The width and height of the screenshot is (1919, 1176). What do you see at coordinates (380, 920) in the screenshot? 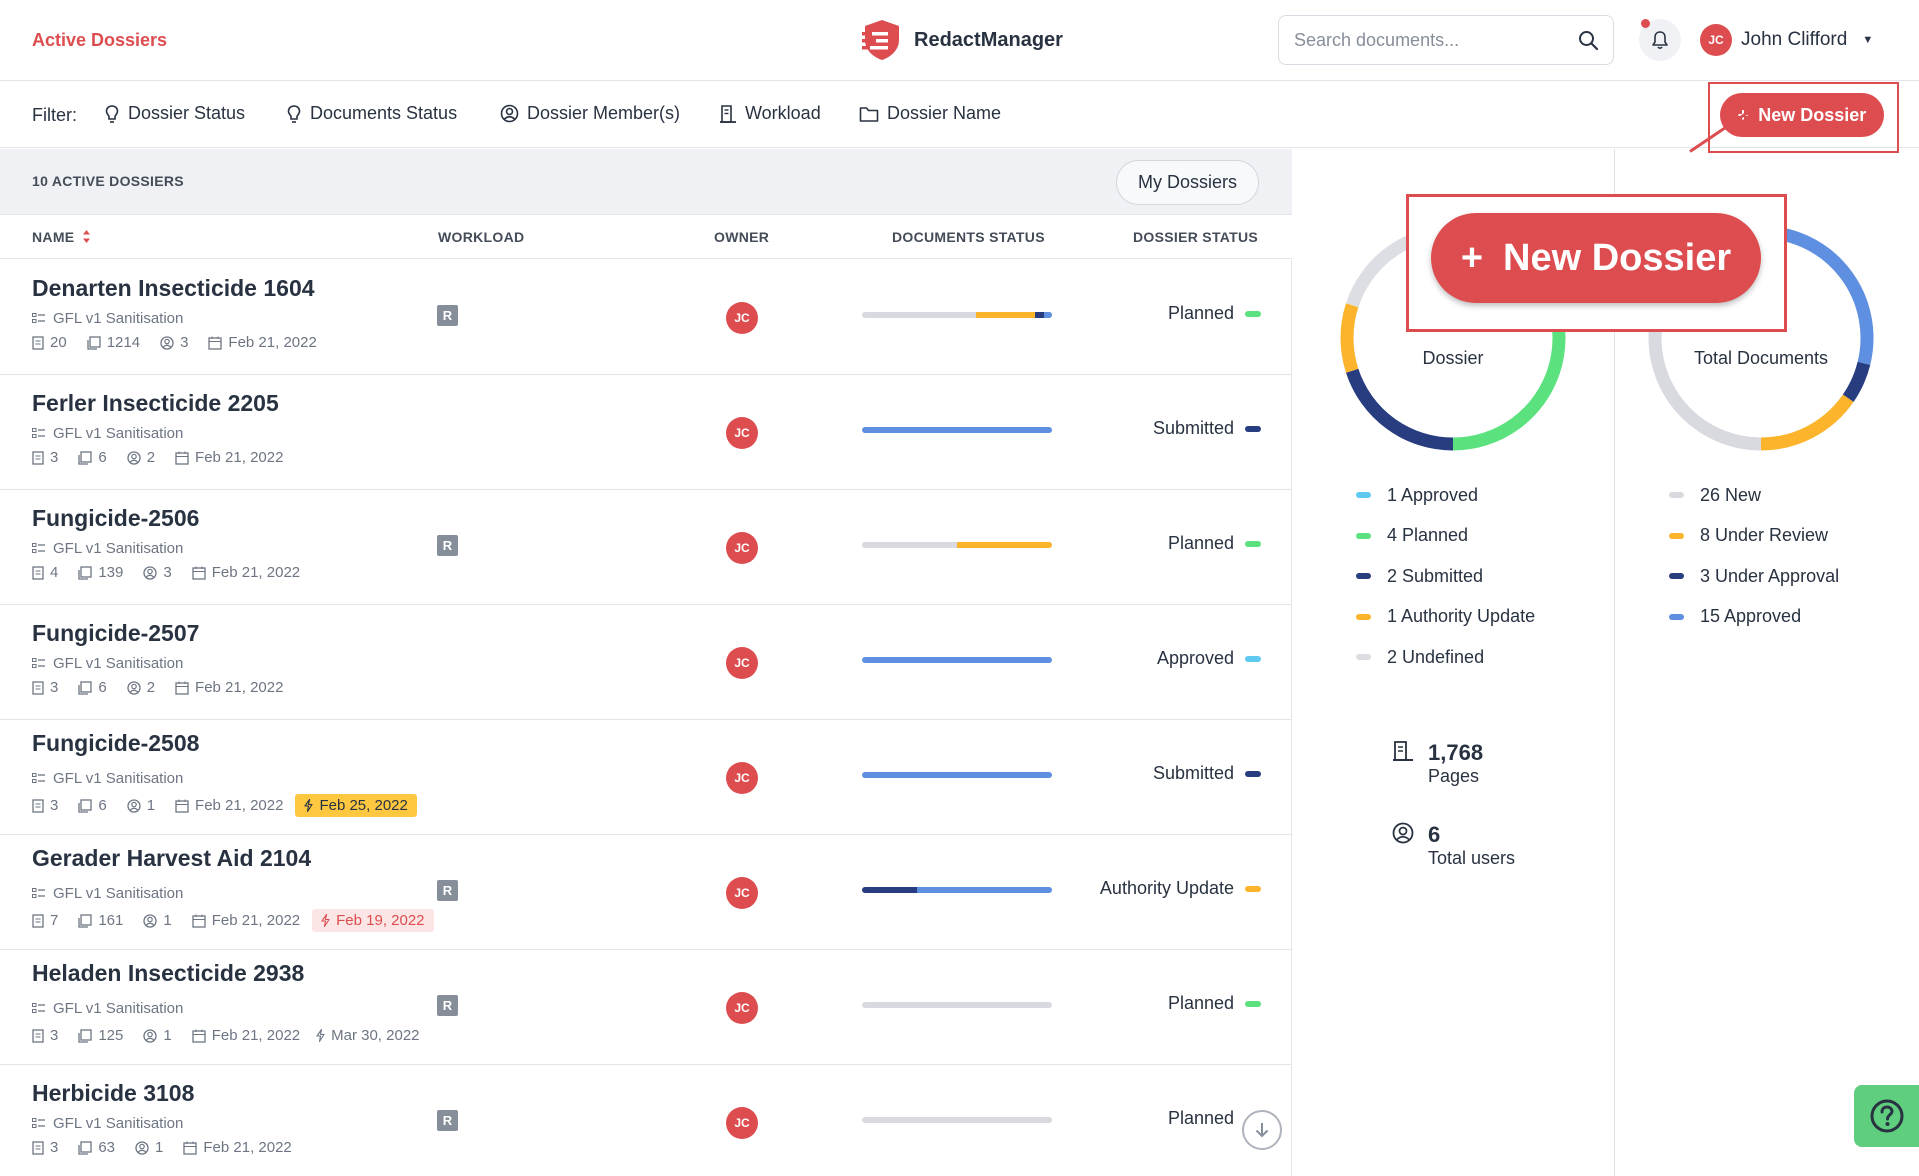
I see `due-date: Feb 19, 2022` at bounding box center [380, 920].